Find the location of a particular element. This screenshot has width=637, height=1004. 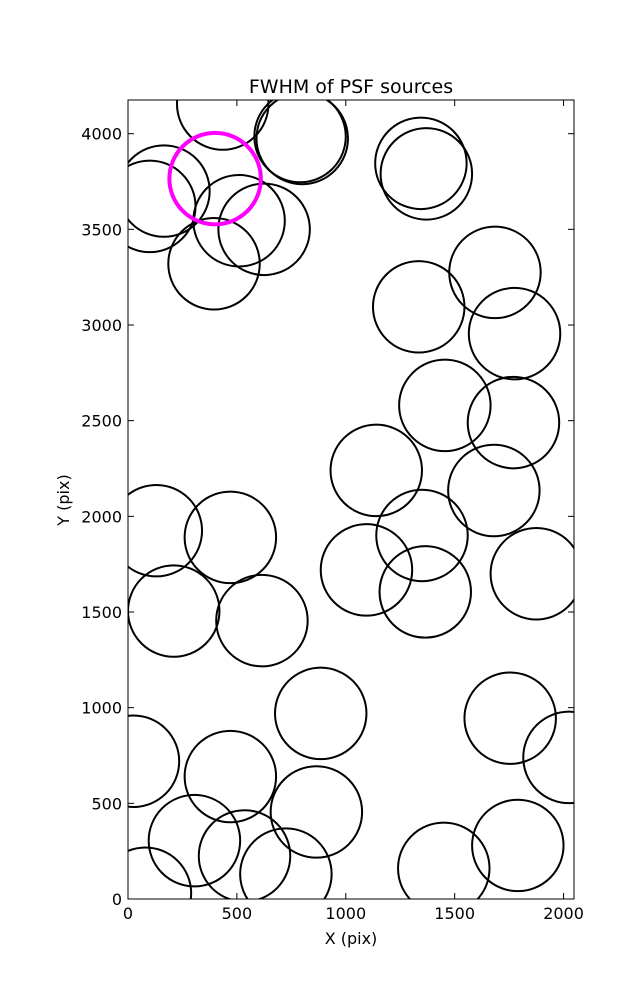

x-tick-label: 500 is located at coordinates (237, 913).